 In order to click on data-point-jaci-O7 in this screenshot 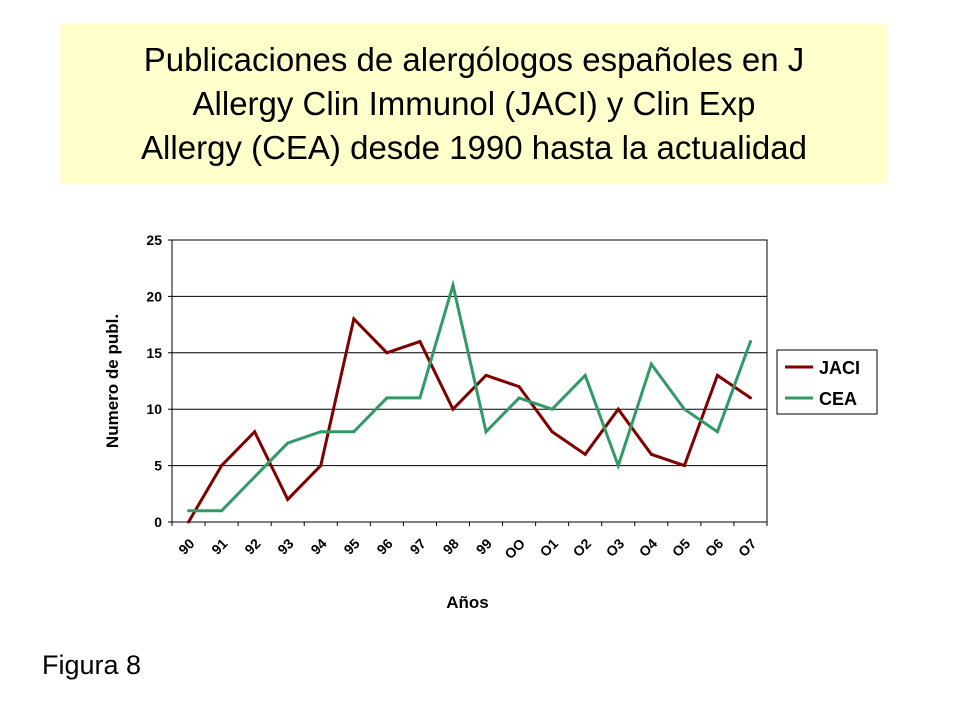, I will do `click(750, 398)`.